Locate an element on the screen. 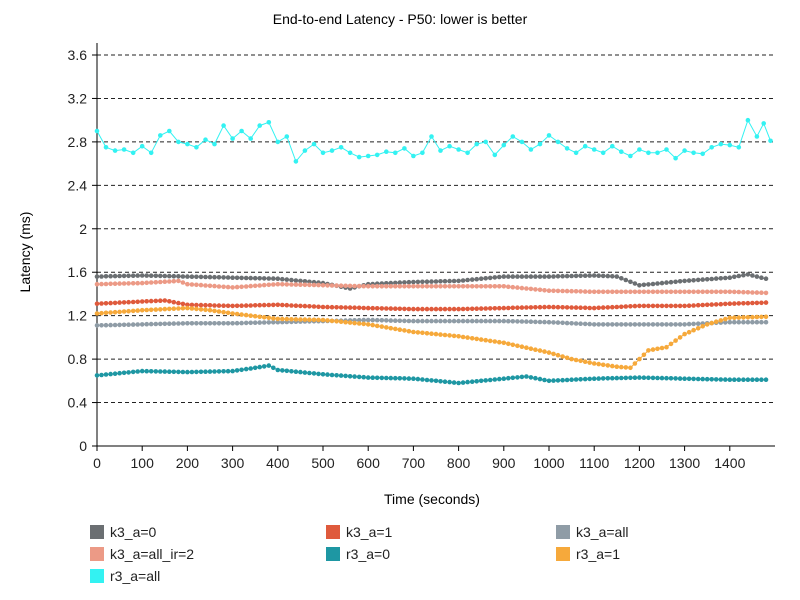 The image size is (800, 600). x-tick-label: 300 is located at coordinates (233, 463).